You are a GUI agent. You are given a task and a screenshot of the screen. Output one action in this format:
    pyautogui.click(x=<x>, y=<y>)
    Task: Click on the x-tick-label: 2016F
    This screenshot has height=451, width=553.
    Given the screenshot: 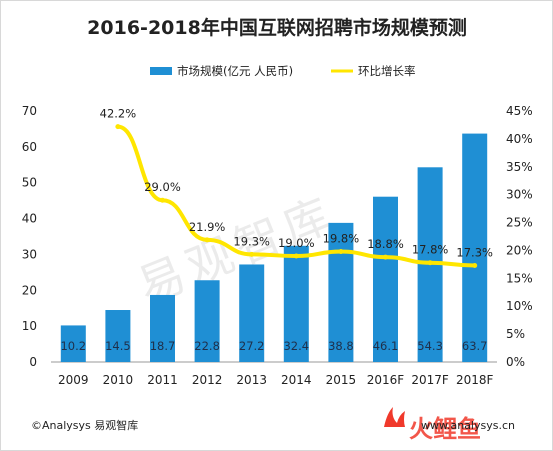 What is the action you would take?
    pyautogui.click(x=386, y=380)
    